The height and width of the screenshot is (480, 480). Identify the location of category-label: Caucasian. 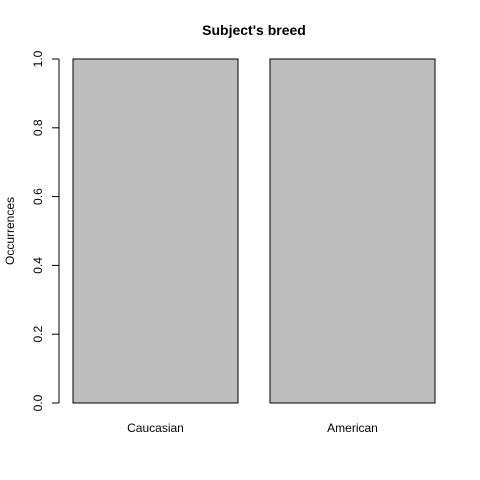
(155, 428).